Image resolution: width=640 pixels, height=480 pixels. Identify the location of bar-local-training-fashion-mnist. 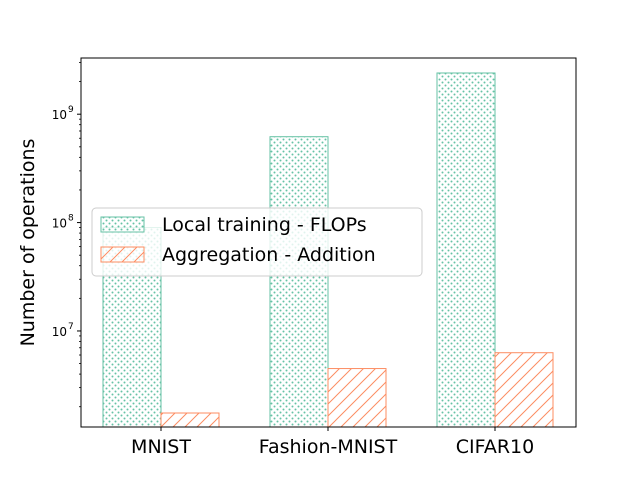
(299, 282).